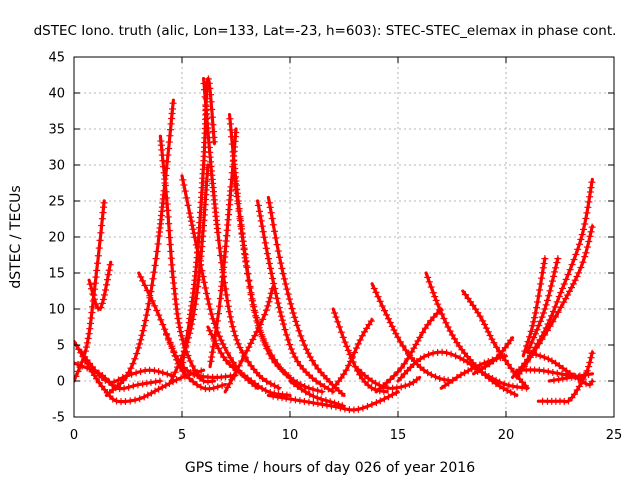 The image size is (640, 480). What do you see at coordinates (56, 94) in the screenshot?
I see `y-tick-label: 40` at bounding box center [56, 94].